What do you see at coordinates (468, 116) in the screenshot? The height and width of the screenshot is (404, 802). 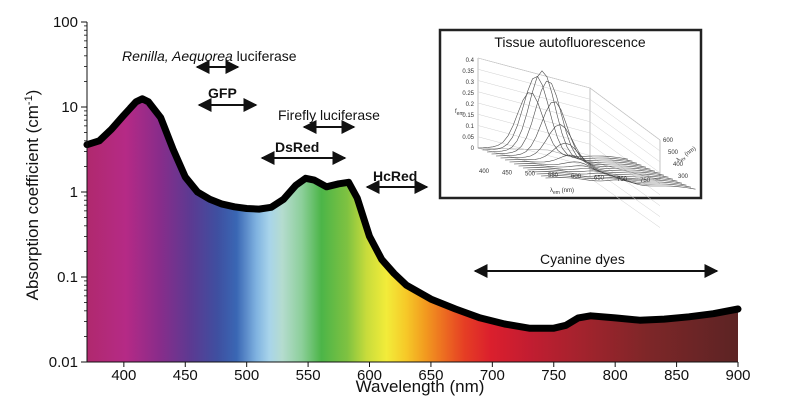 I see `inset-z-tick-label: 0.15` at bounding box center [468, 116].